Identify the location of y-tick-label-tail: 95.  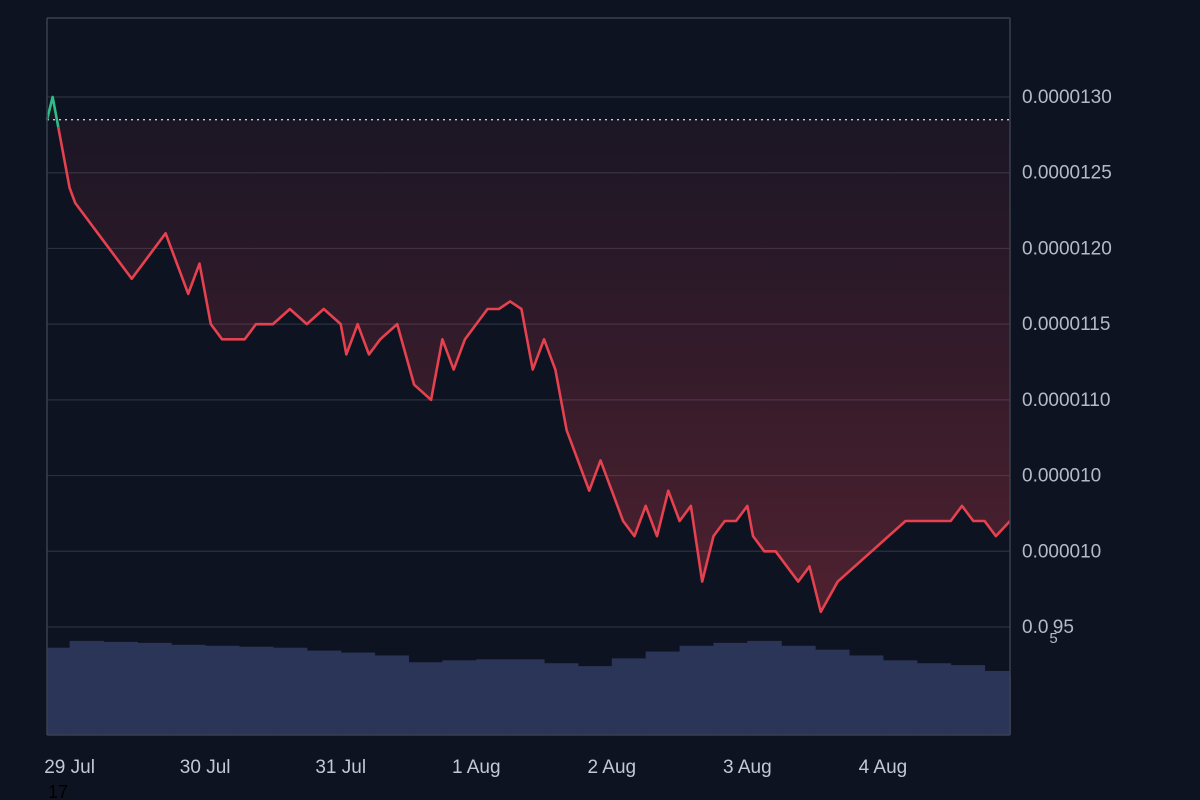
(1063, 627).